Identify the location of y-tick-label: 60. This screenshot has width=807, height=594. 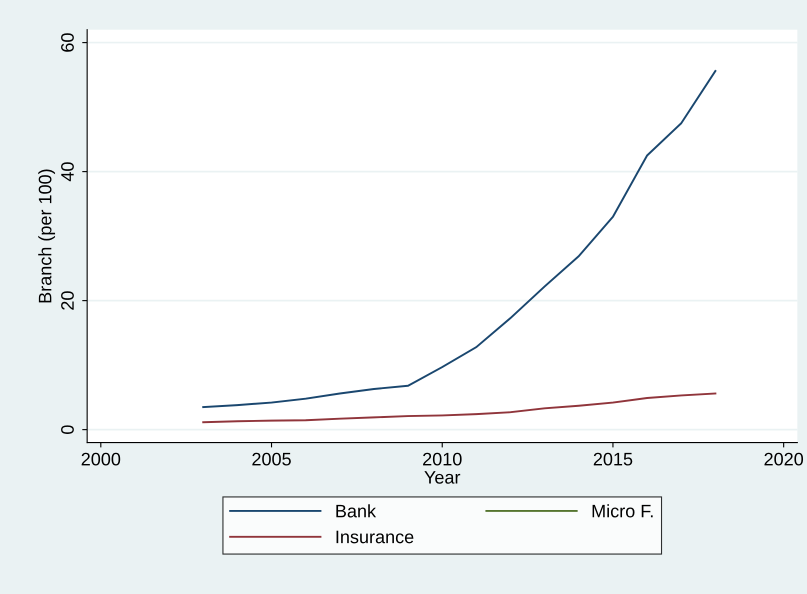
(67, 42).